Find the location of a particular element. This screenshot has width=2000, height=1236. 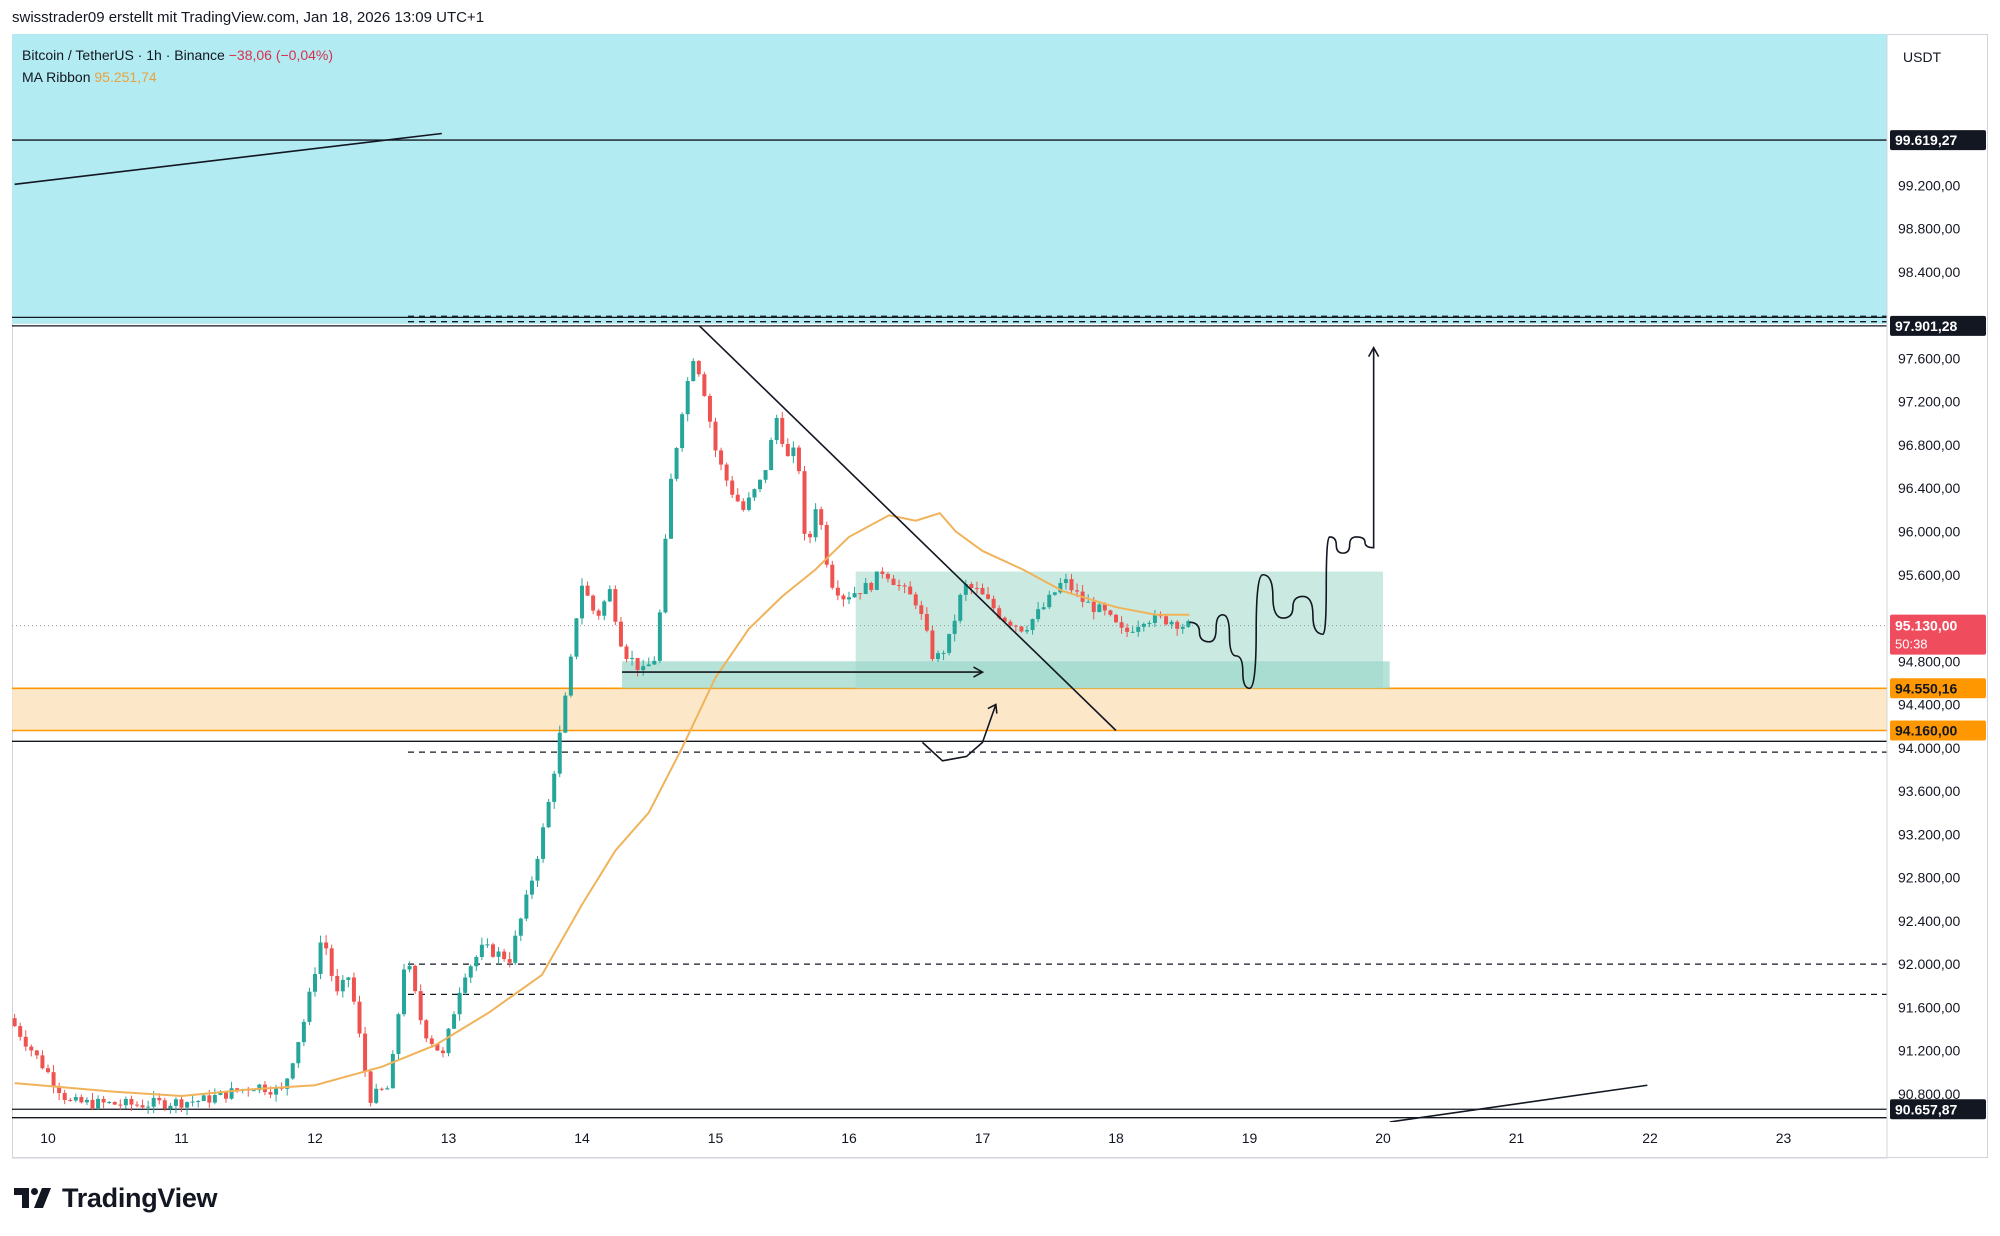

ma-label: MA Ribbon is located at coordinates (56, 77).